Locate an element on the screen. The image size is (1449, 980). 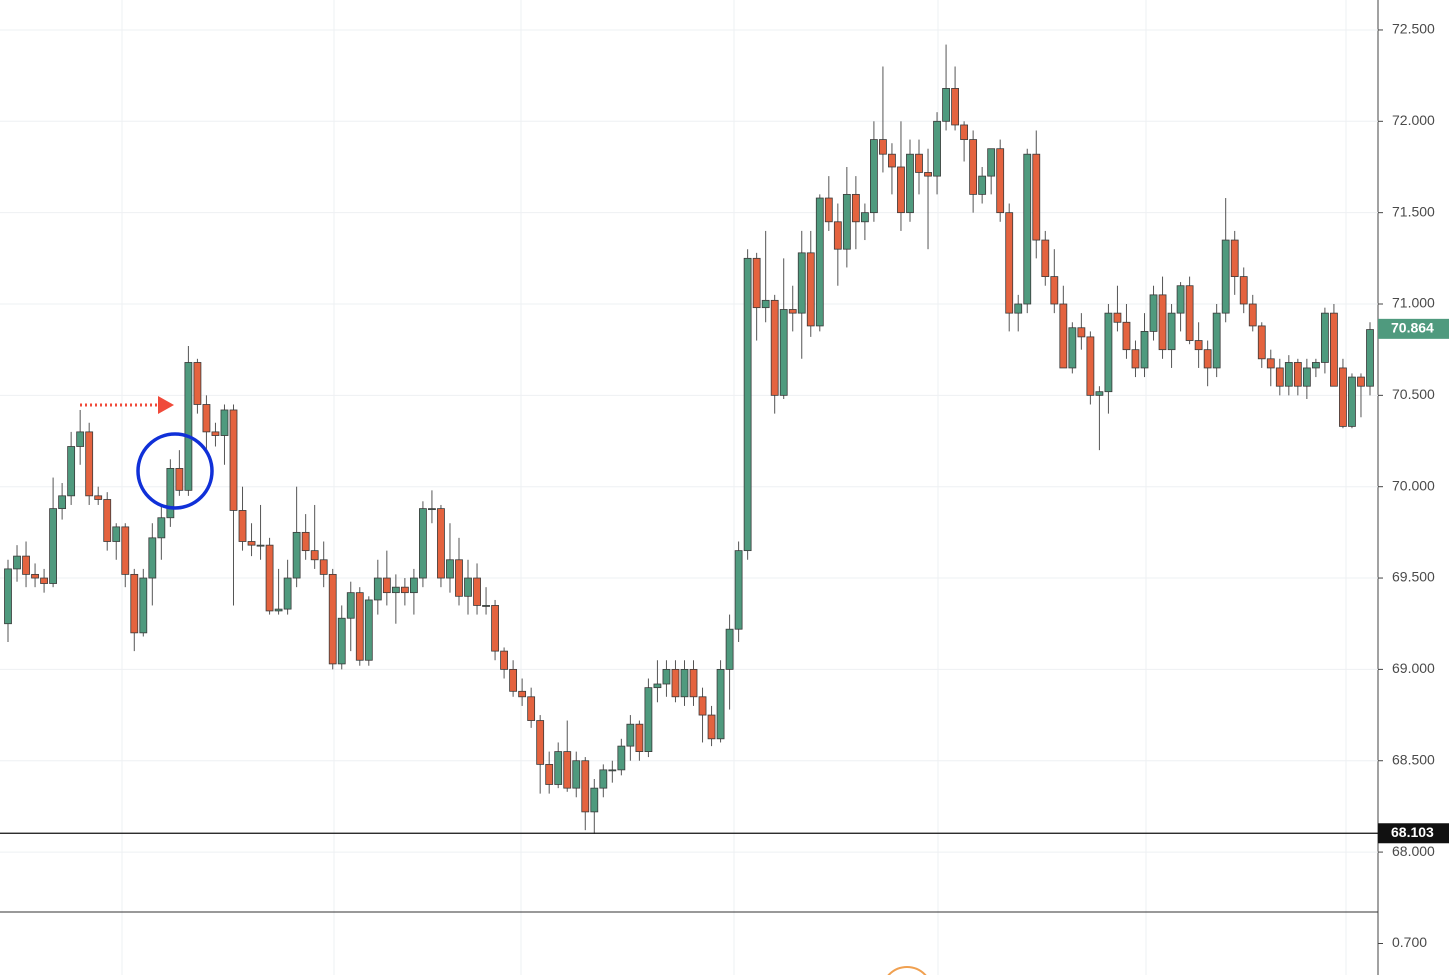
arrow-head is located at coordinates (166, 405).